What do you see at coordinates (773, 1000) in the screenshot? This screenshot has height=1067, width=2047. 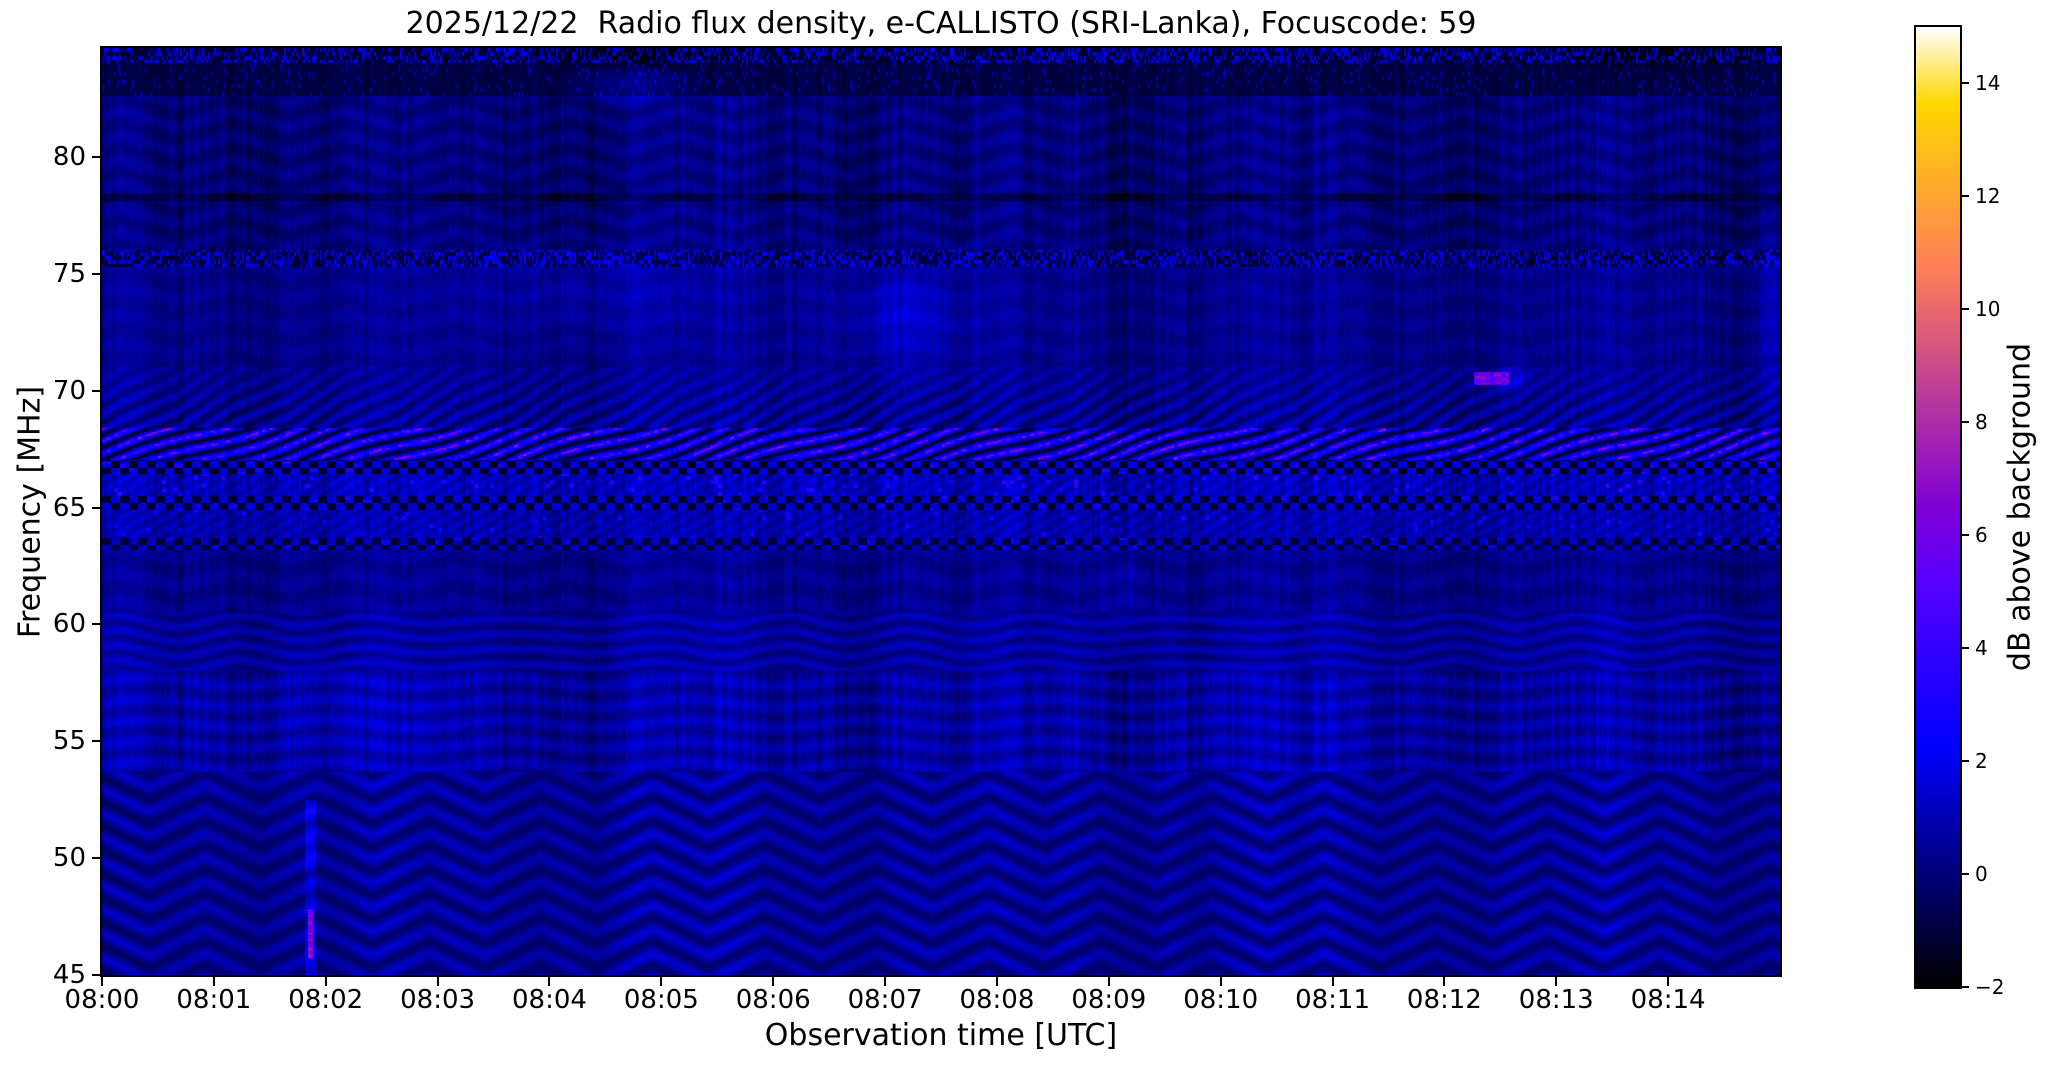 I see `x-tick-label: 08:06` at bounding box center [773, 1000].